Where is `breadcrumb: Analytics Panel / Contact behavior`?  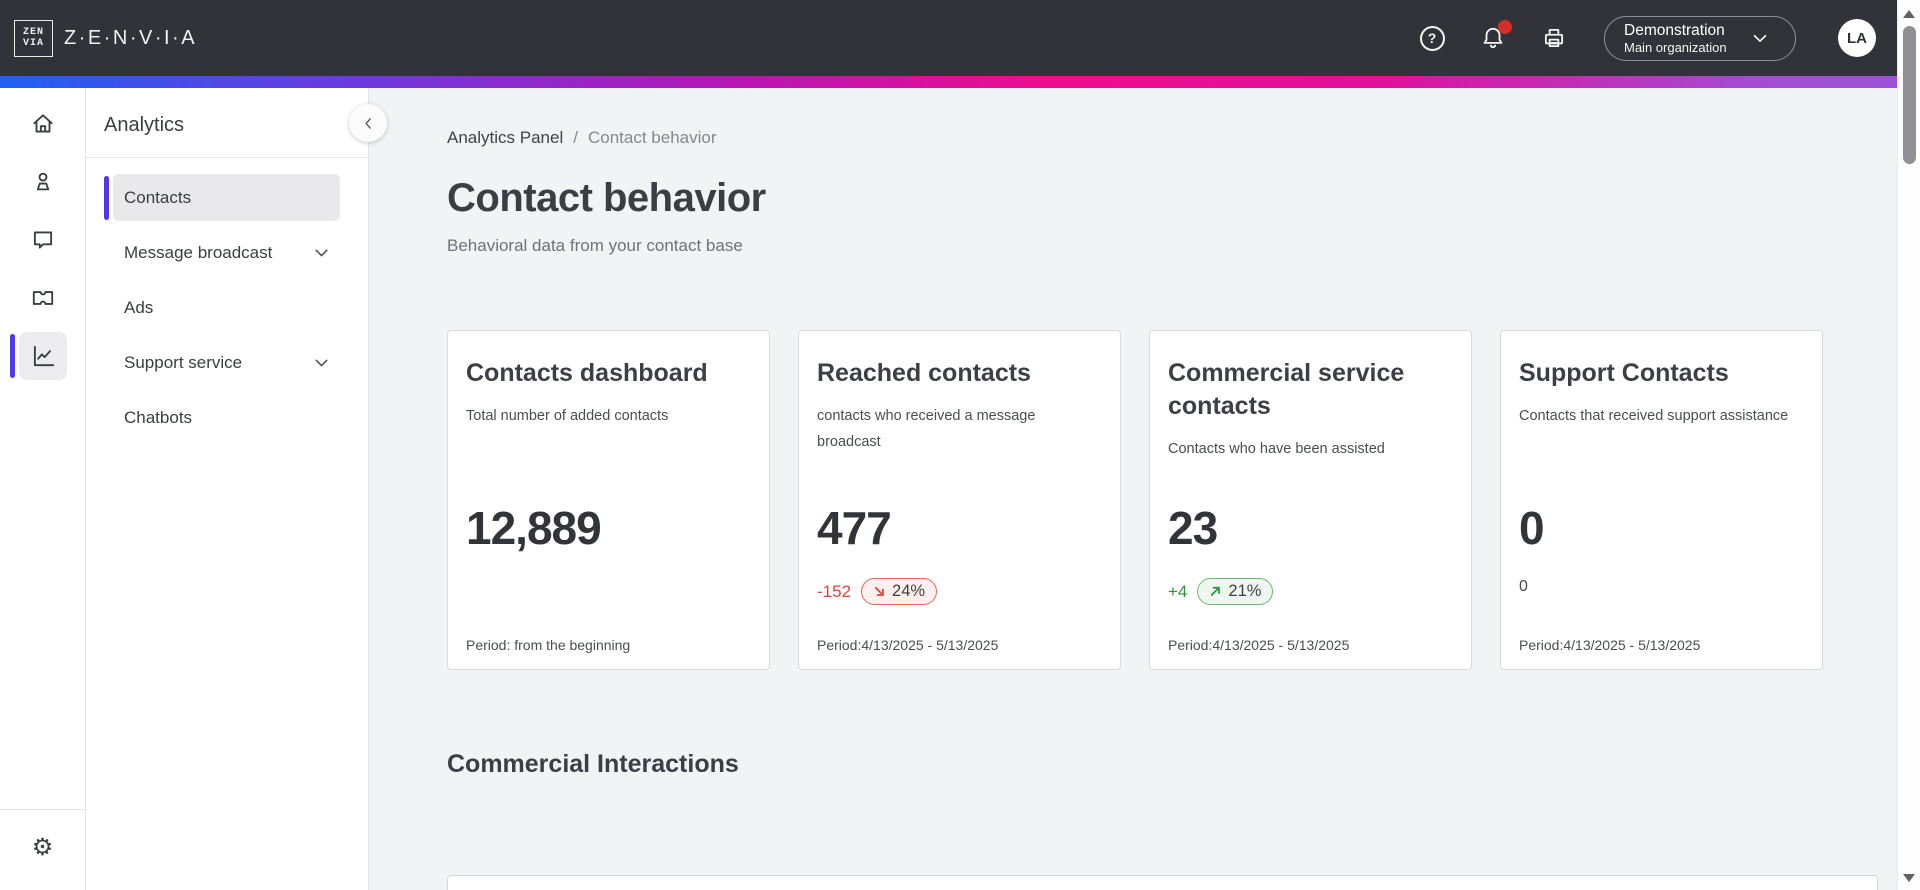
breadcrumb: Analytics Panel / Contact behavior is located at coordinates (1183, 138).